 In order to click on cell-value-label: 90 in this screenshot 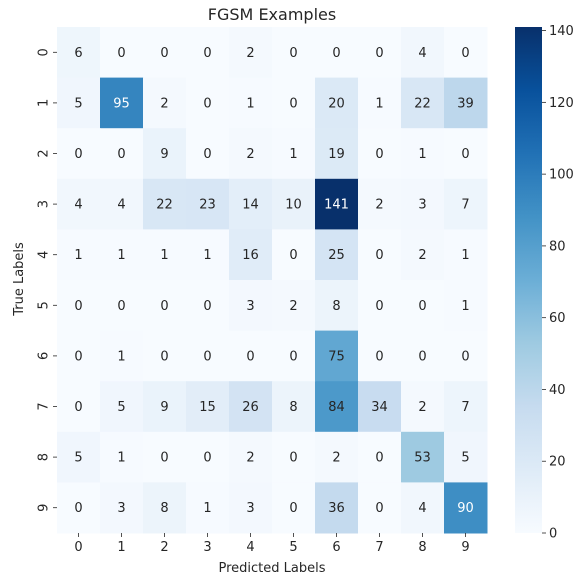, I will do `click(465, 508)`.